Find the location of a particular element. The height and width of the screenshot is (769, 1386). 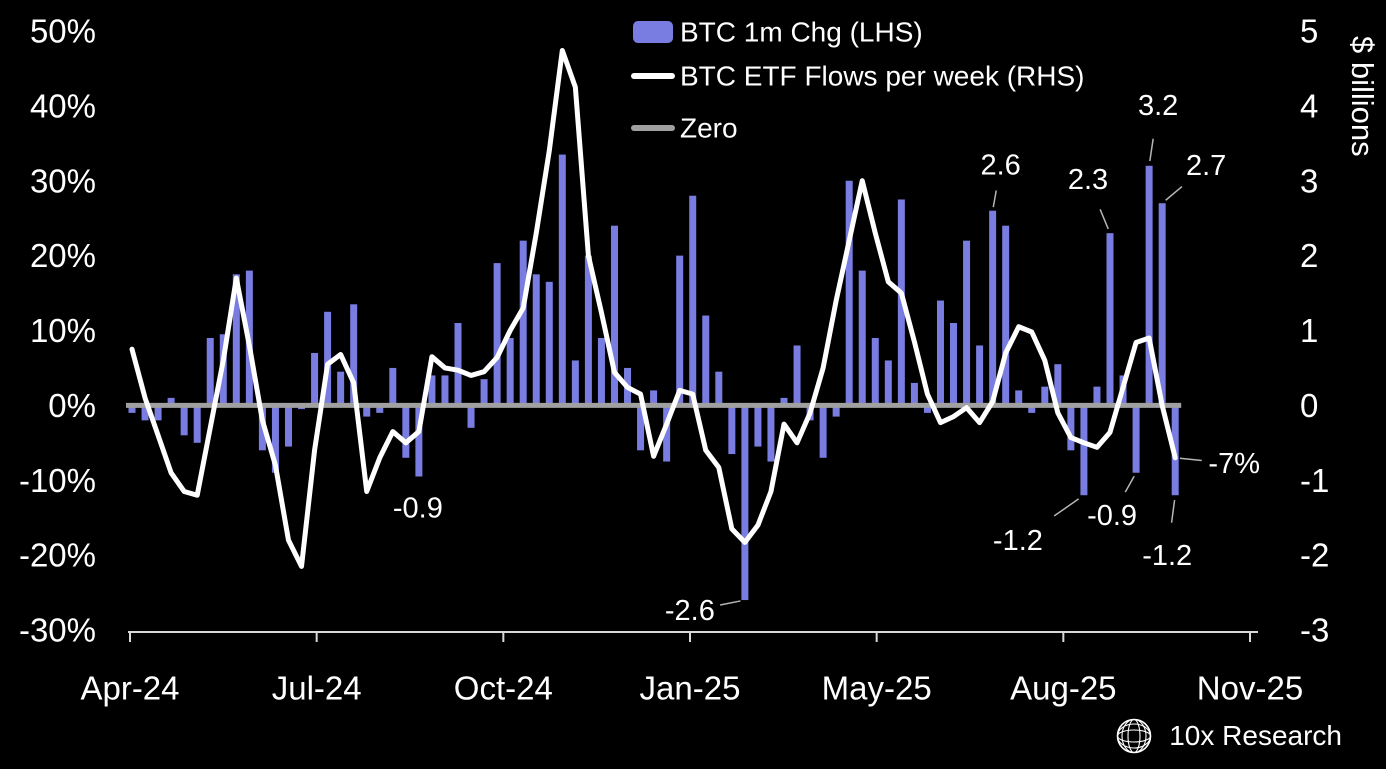

right-axis-tick-label: -3 is located at coordinates (1314, 630).